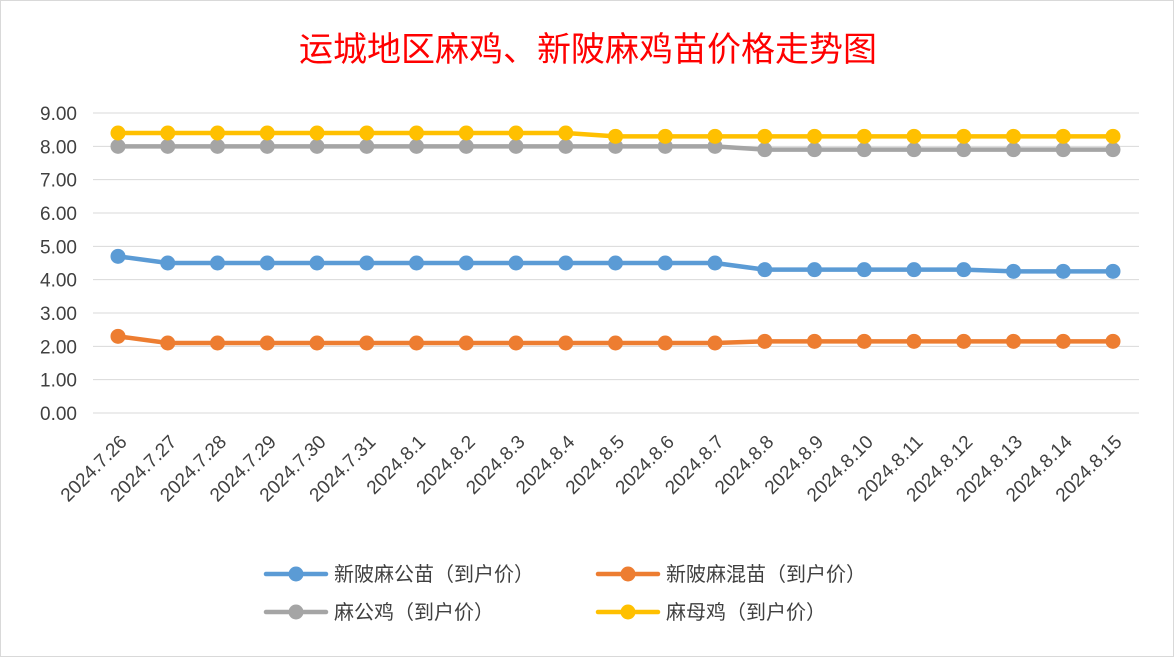  I want to click on legend-label: 麻母鸡（到户价）, so click(746, 612).